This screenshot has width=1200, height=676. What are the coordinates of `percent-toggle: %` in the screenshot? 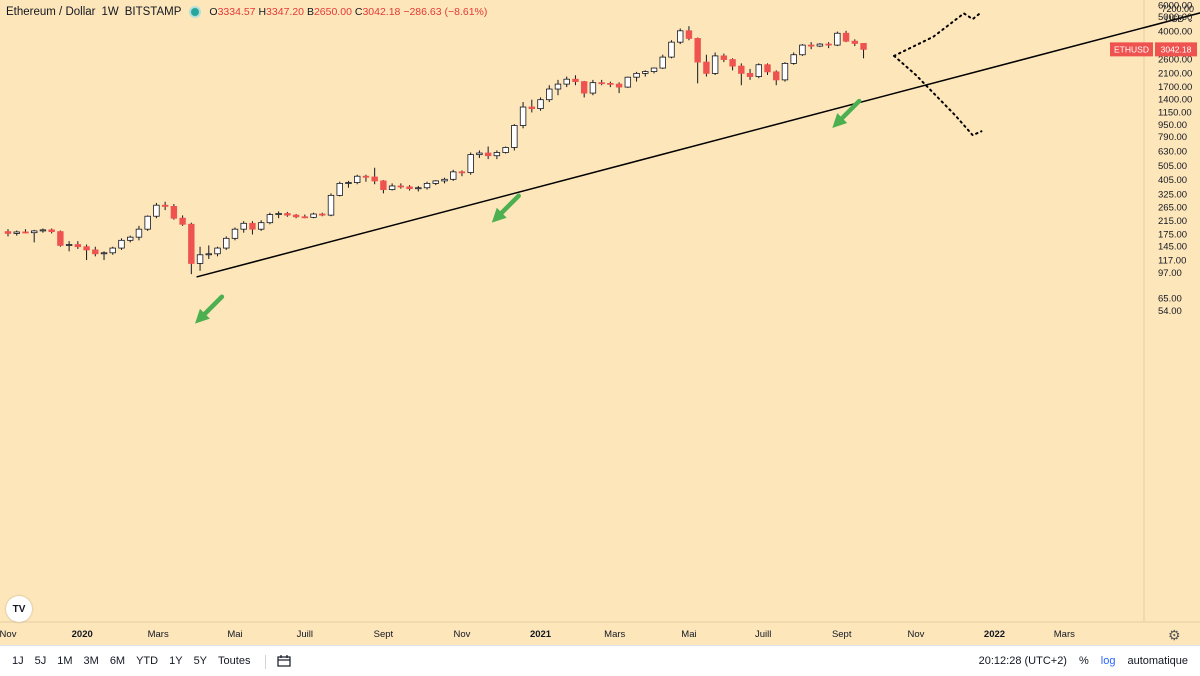 It's located at (1083, 661).